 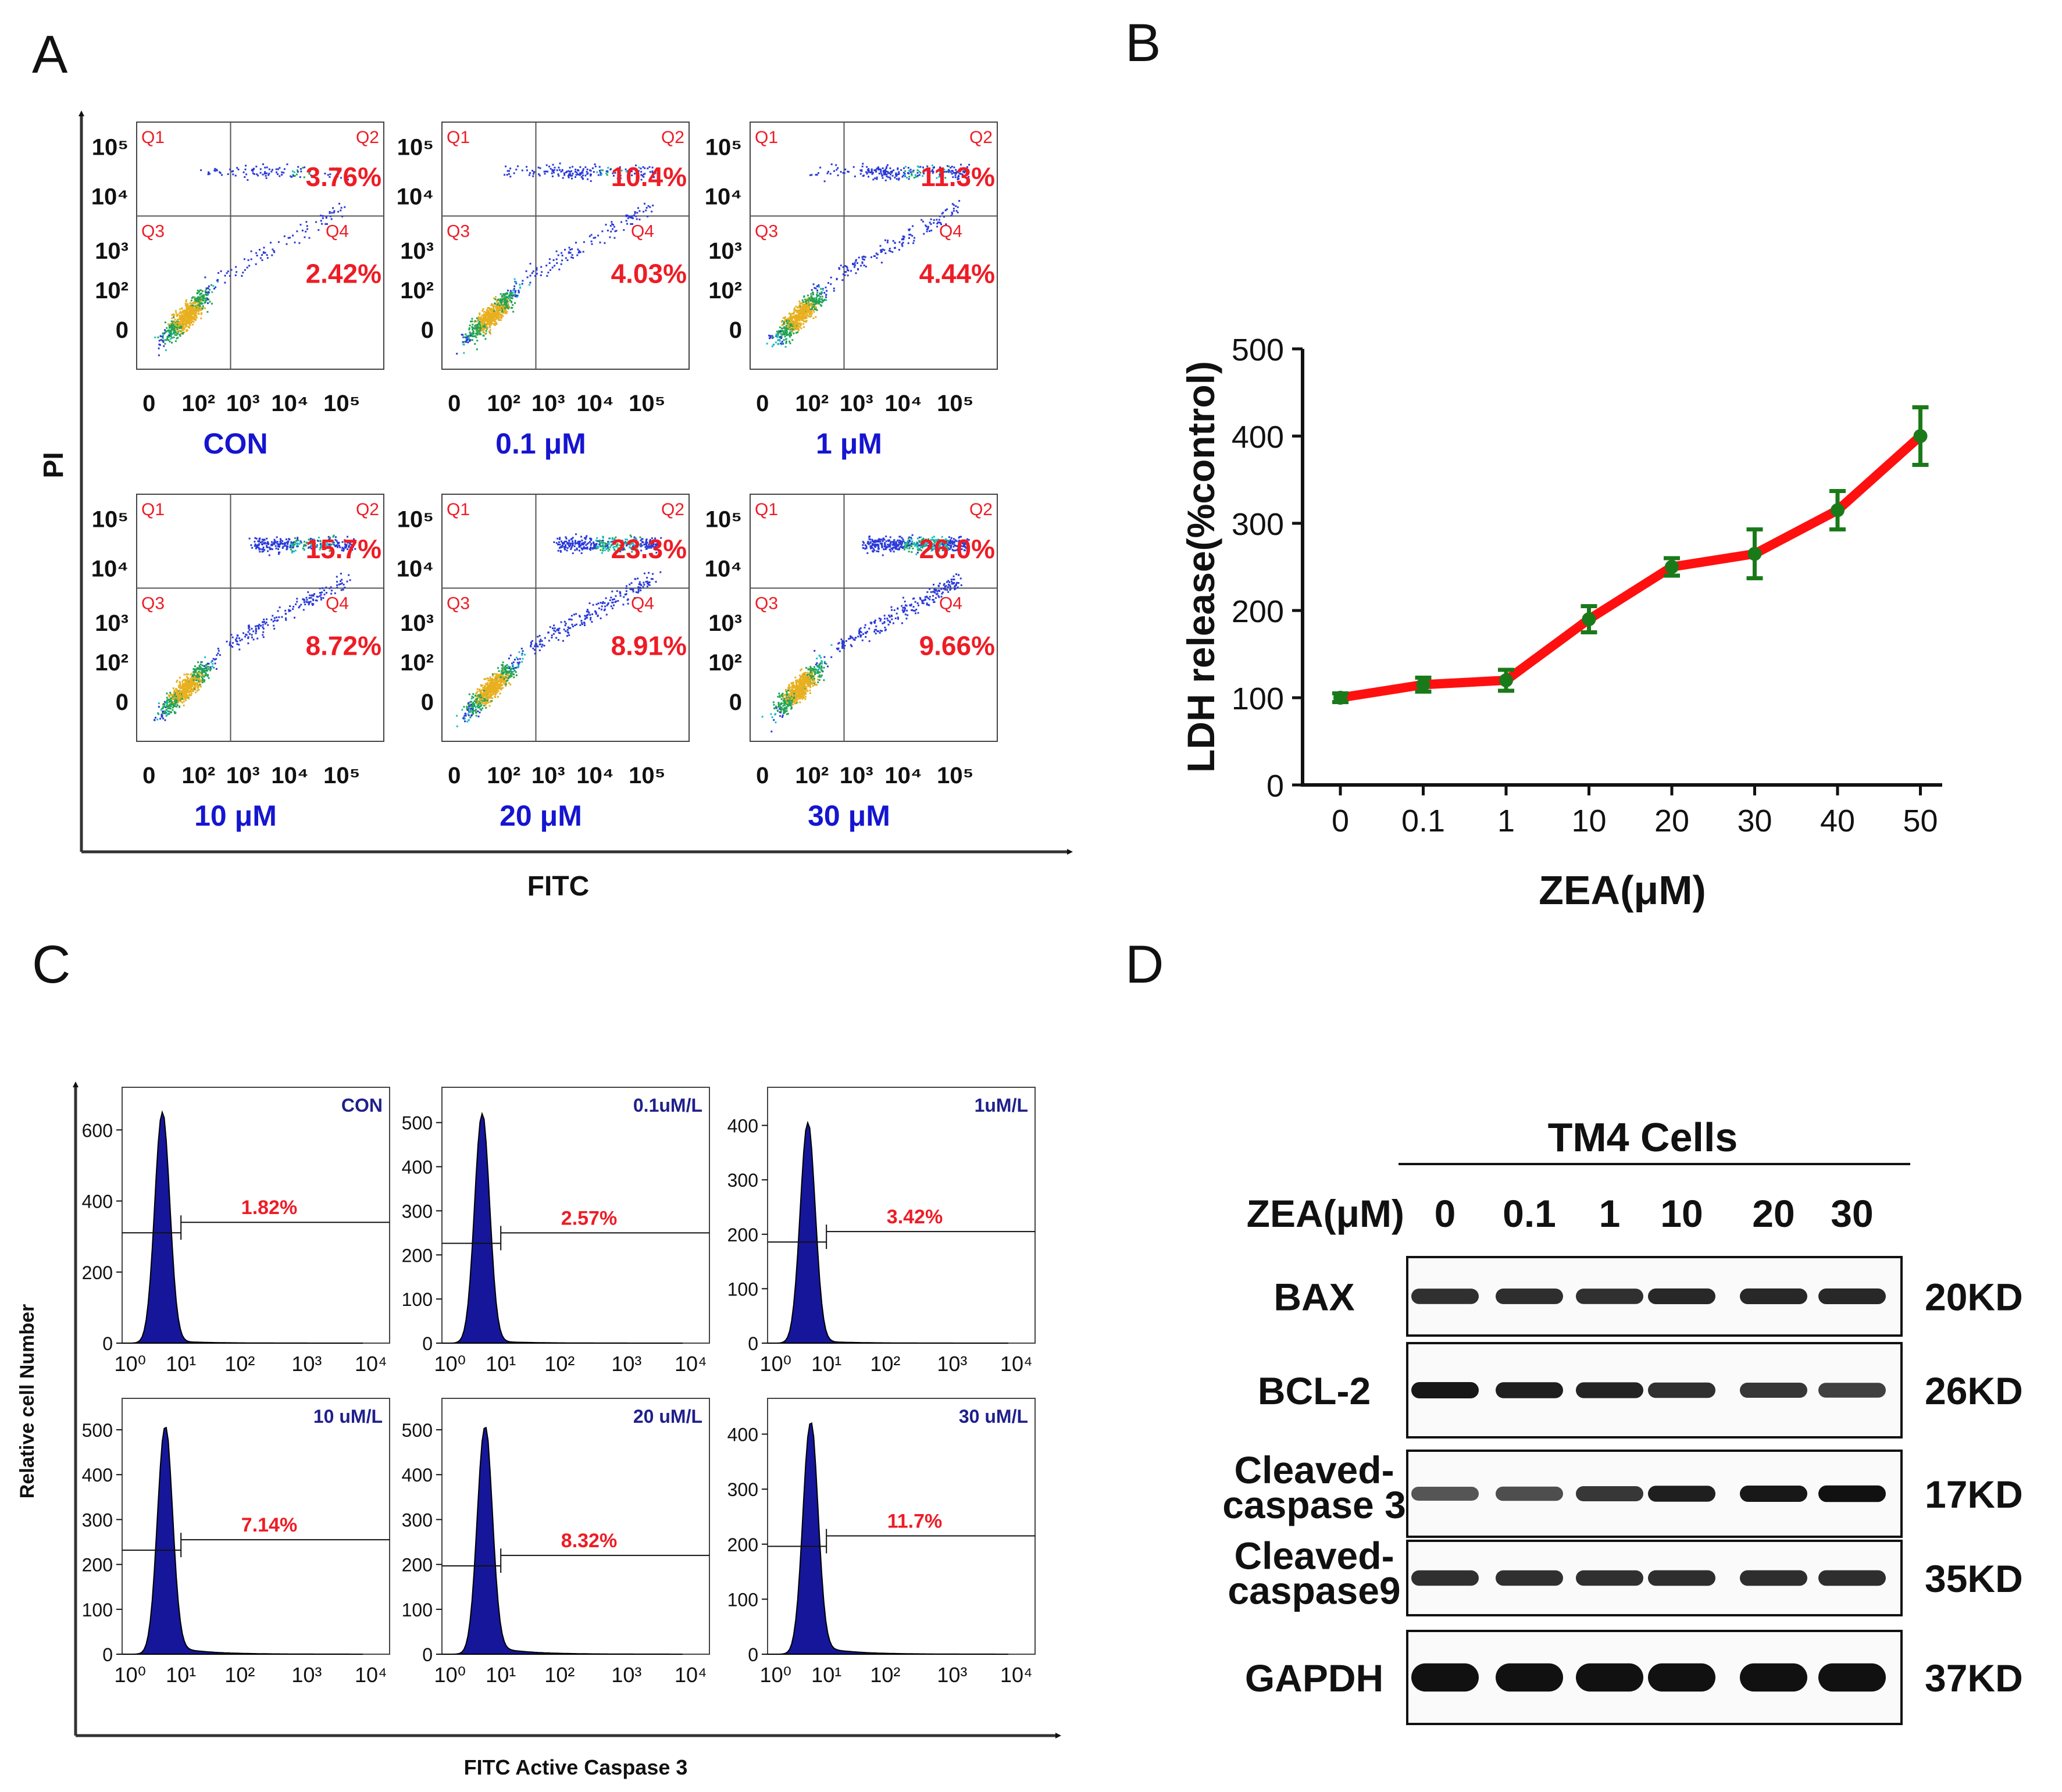 I want to click on flow-q4-percent: 8.72%, so click(x=344, y=646).